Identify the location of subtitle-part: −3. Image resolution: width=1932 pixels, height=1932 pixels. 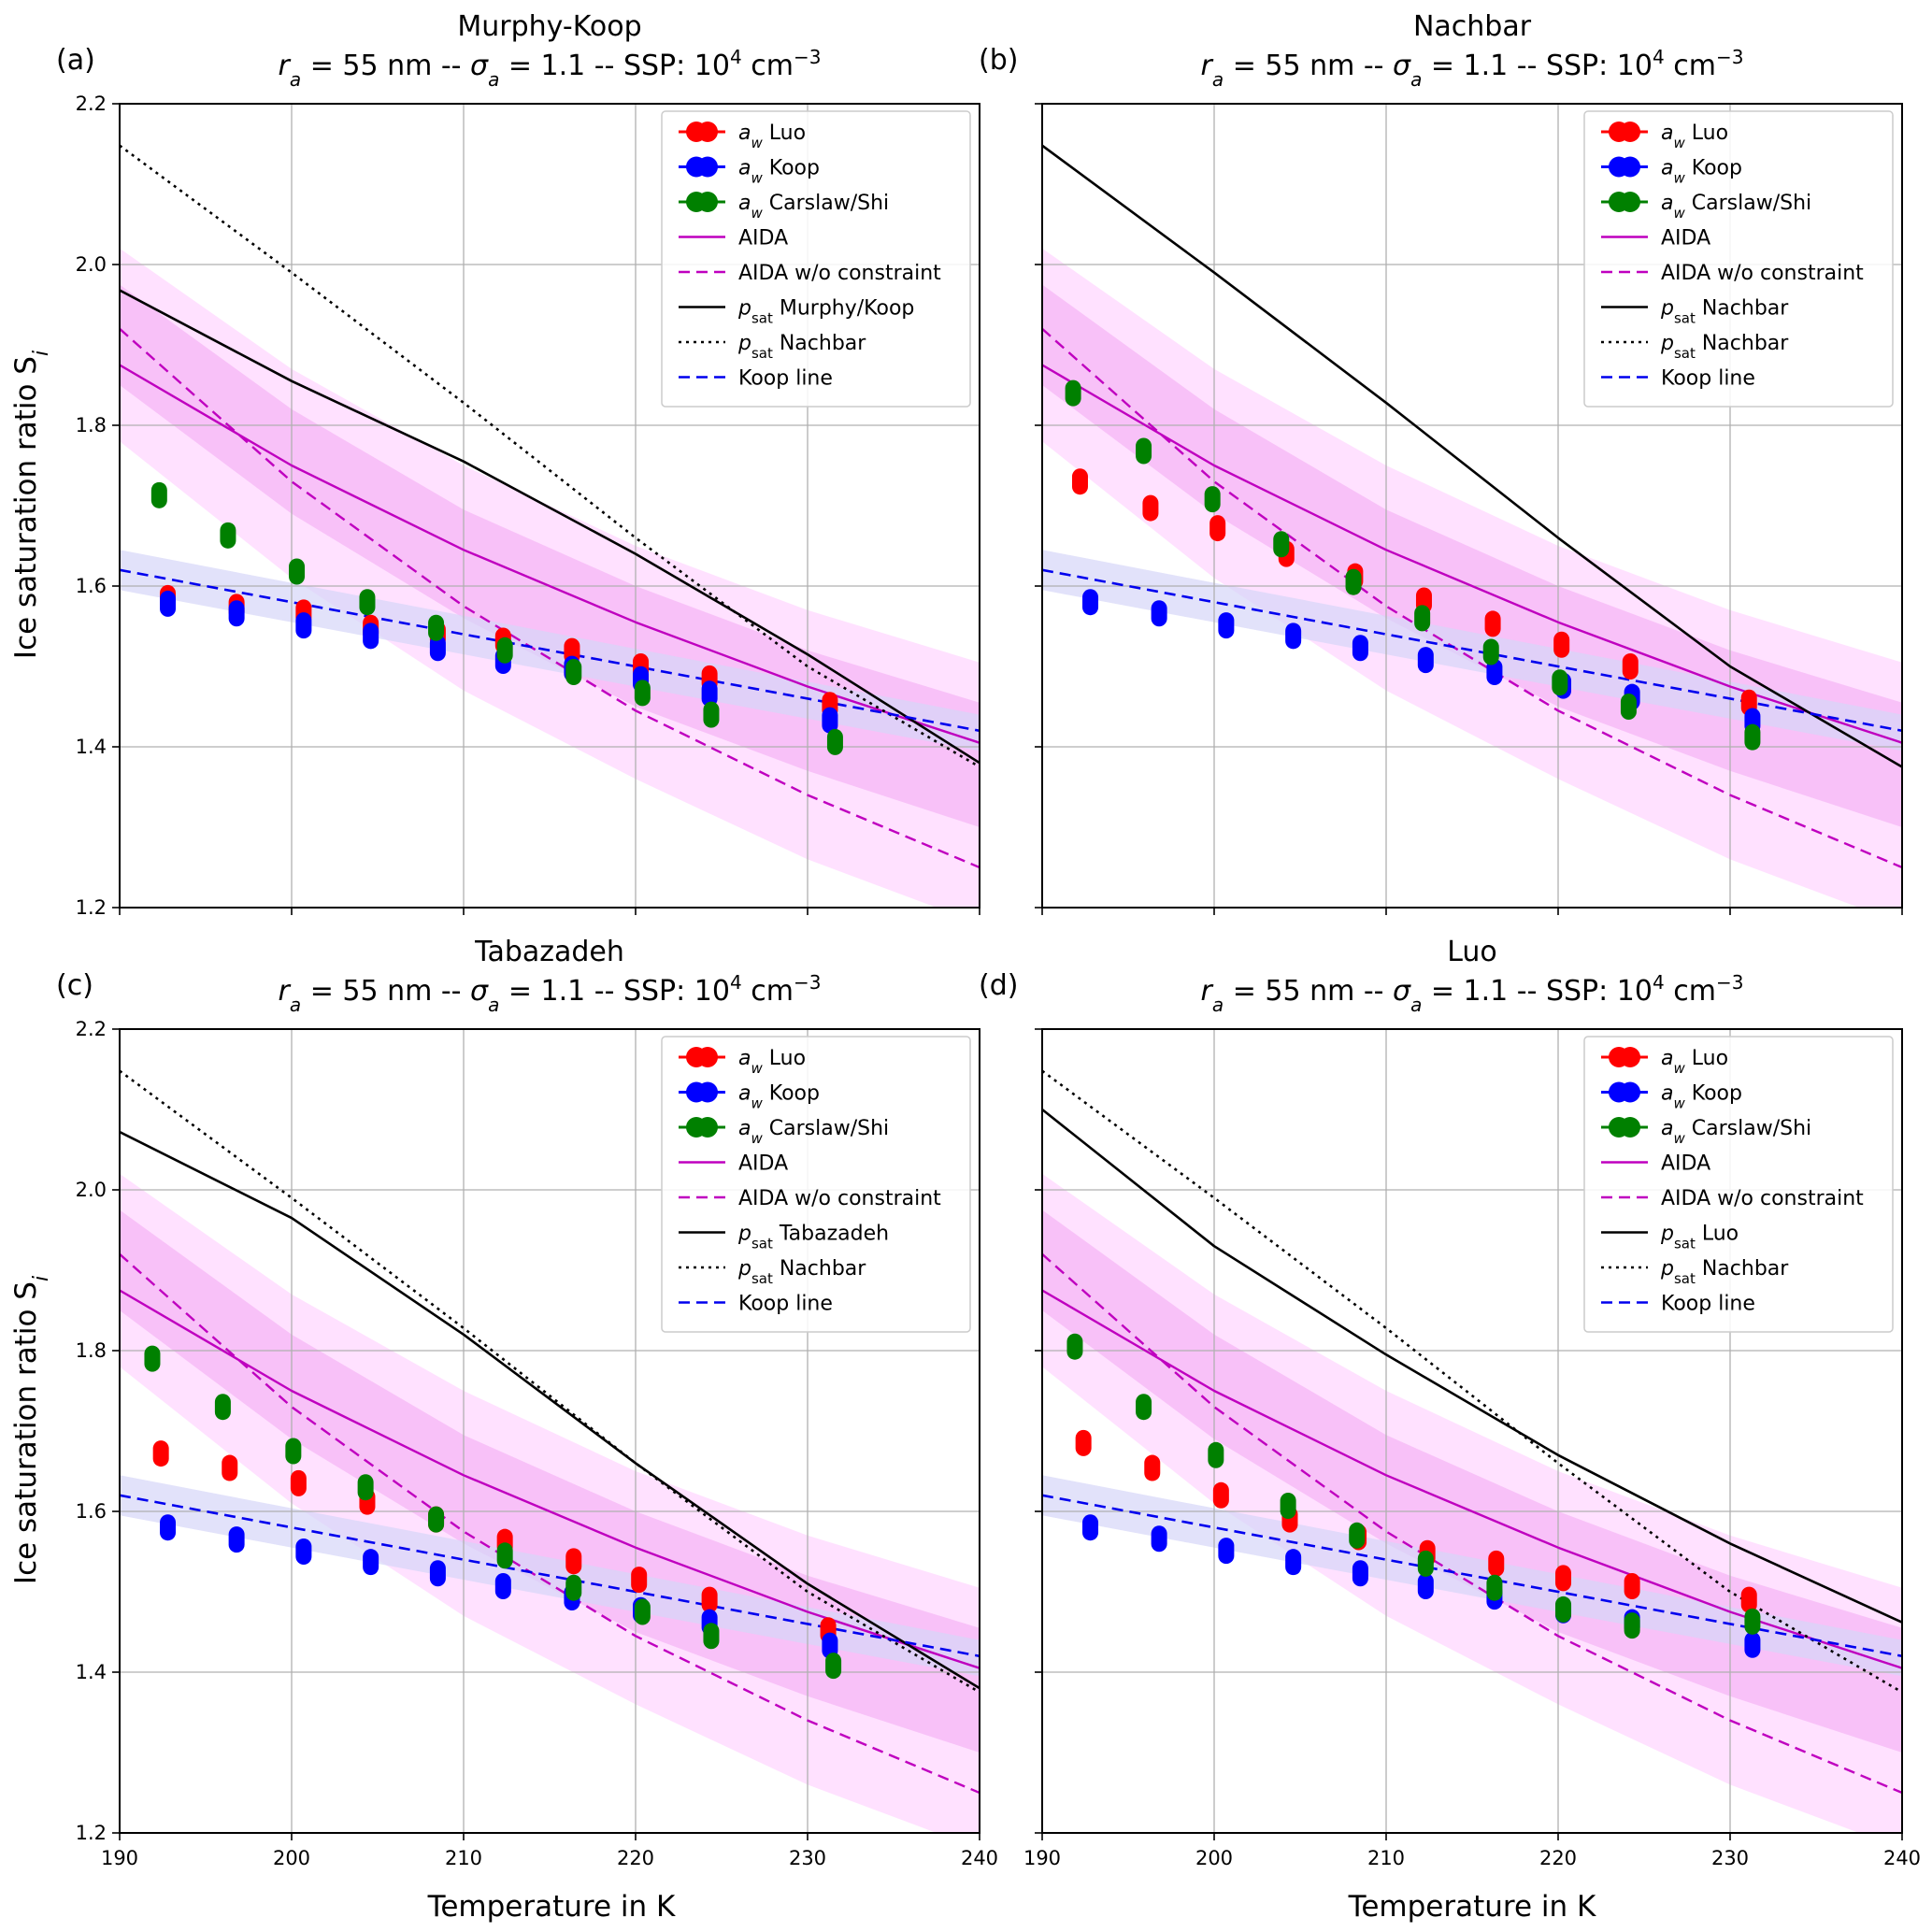
(1729, 57).